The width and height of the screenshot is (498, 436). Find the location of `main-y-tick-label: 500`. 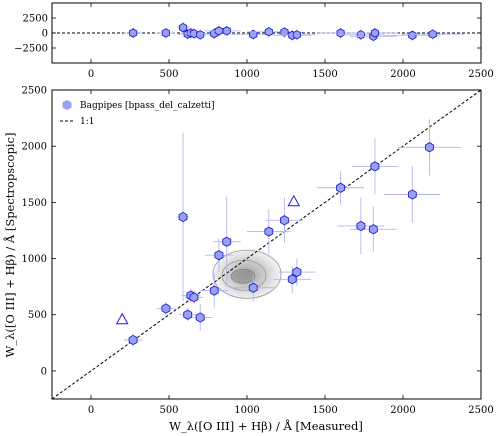

main-y-tick-label: 500 is located at coordinates (37, 315).